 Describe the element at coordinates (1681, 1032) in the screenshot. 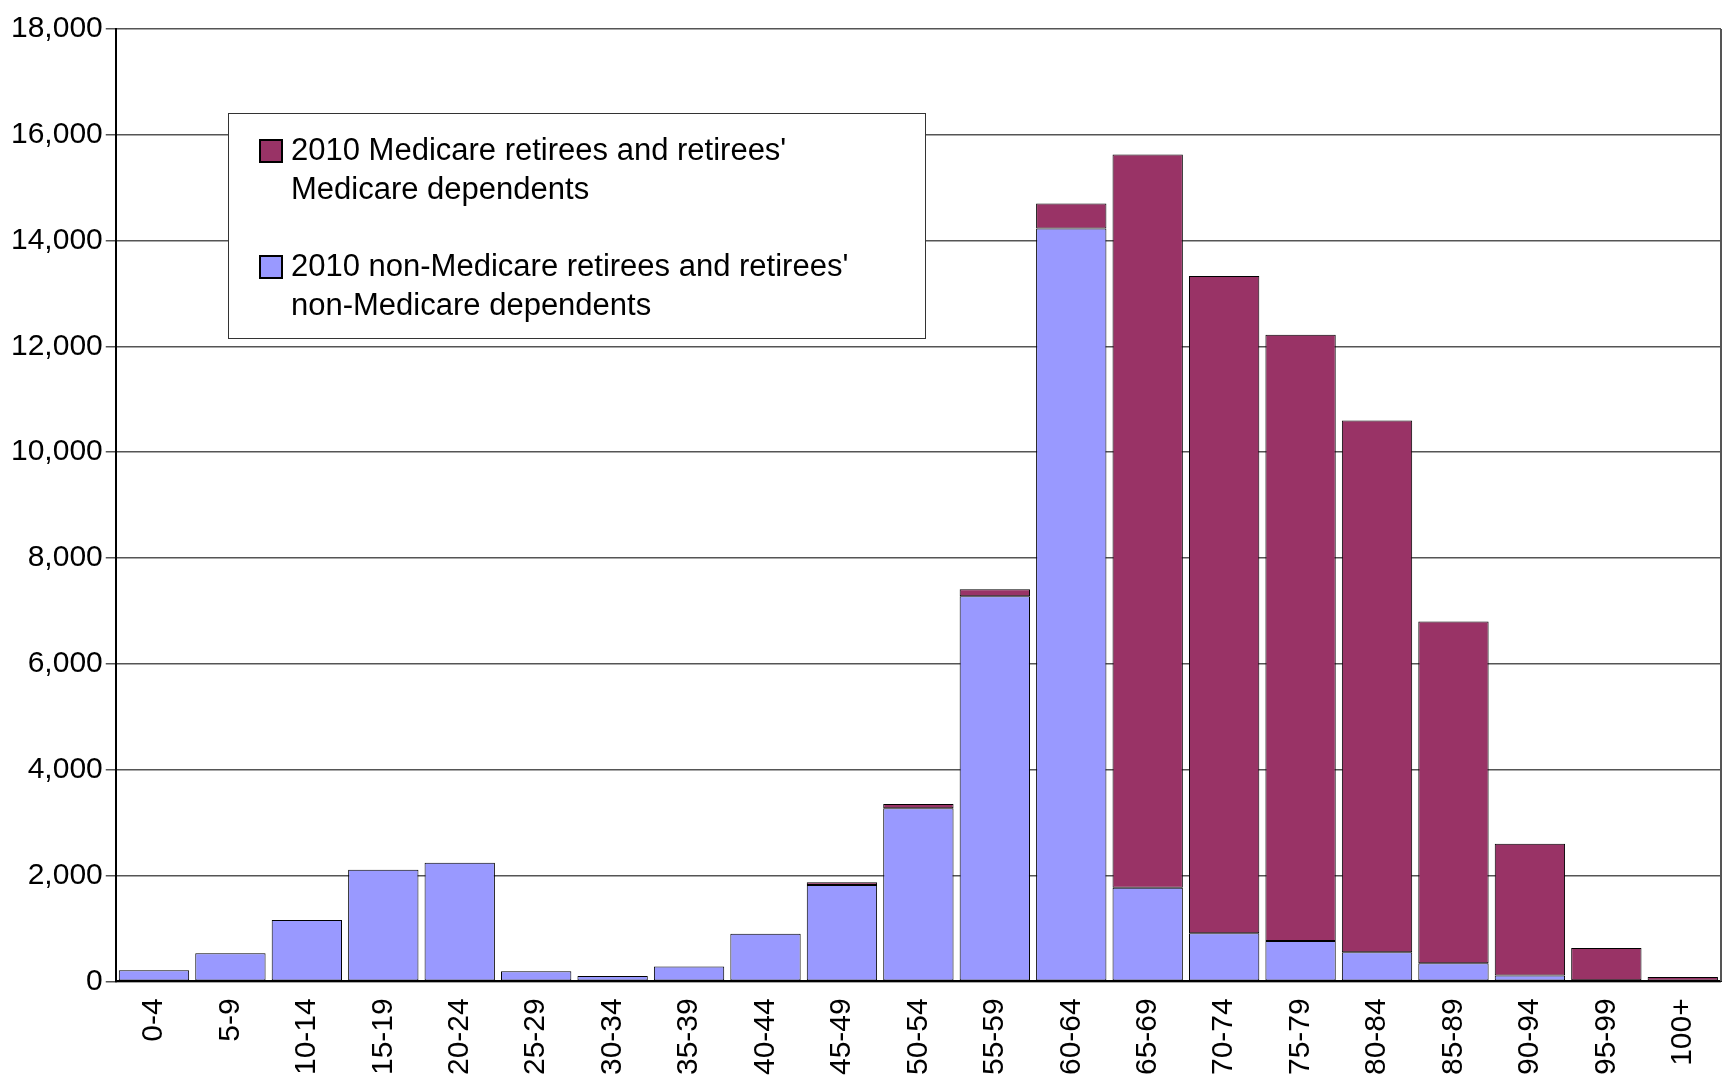

I see `x-tick-label: 100+` at that location.